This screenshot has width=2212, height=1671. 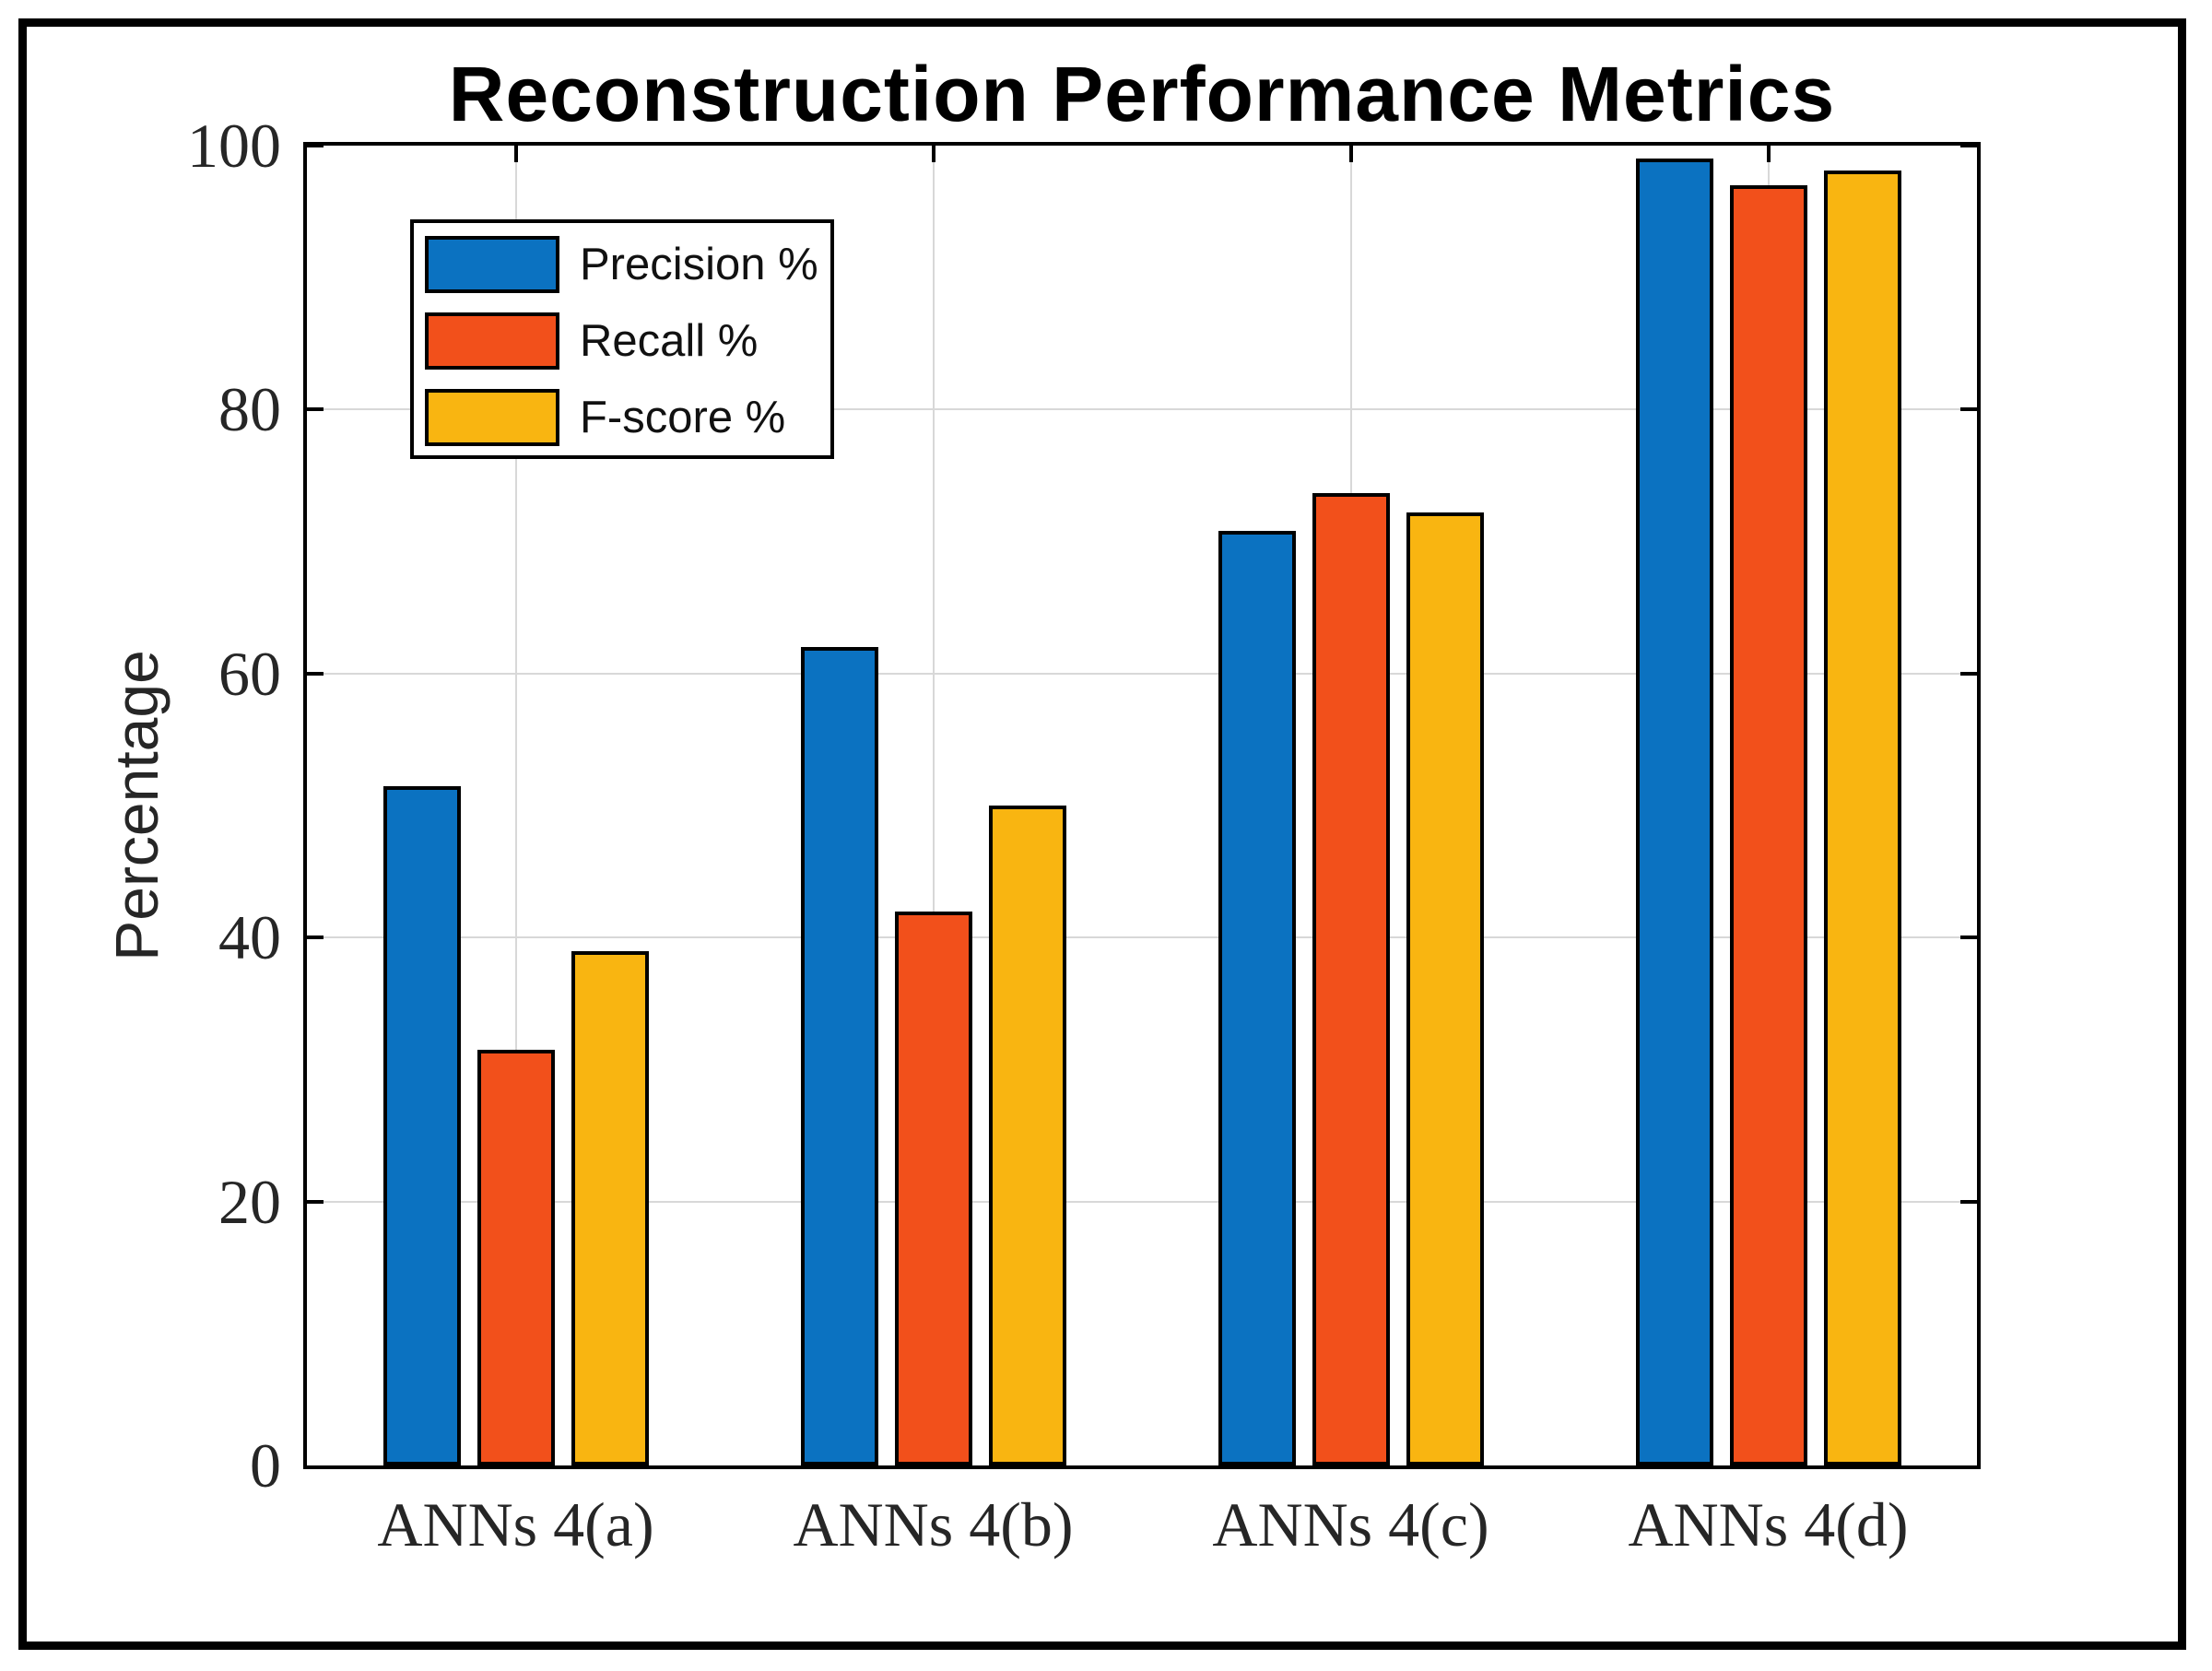 What do you see at coordinates (1142, 94) in the screenshot?
I see `chart-title: Reconstruction Performance Metrics` at bounding box center [1142, 94].